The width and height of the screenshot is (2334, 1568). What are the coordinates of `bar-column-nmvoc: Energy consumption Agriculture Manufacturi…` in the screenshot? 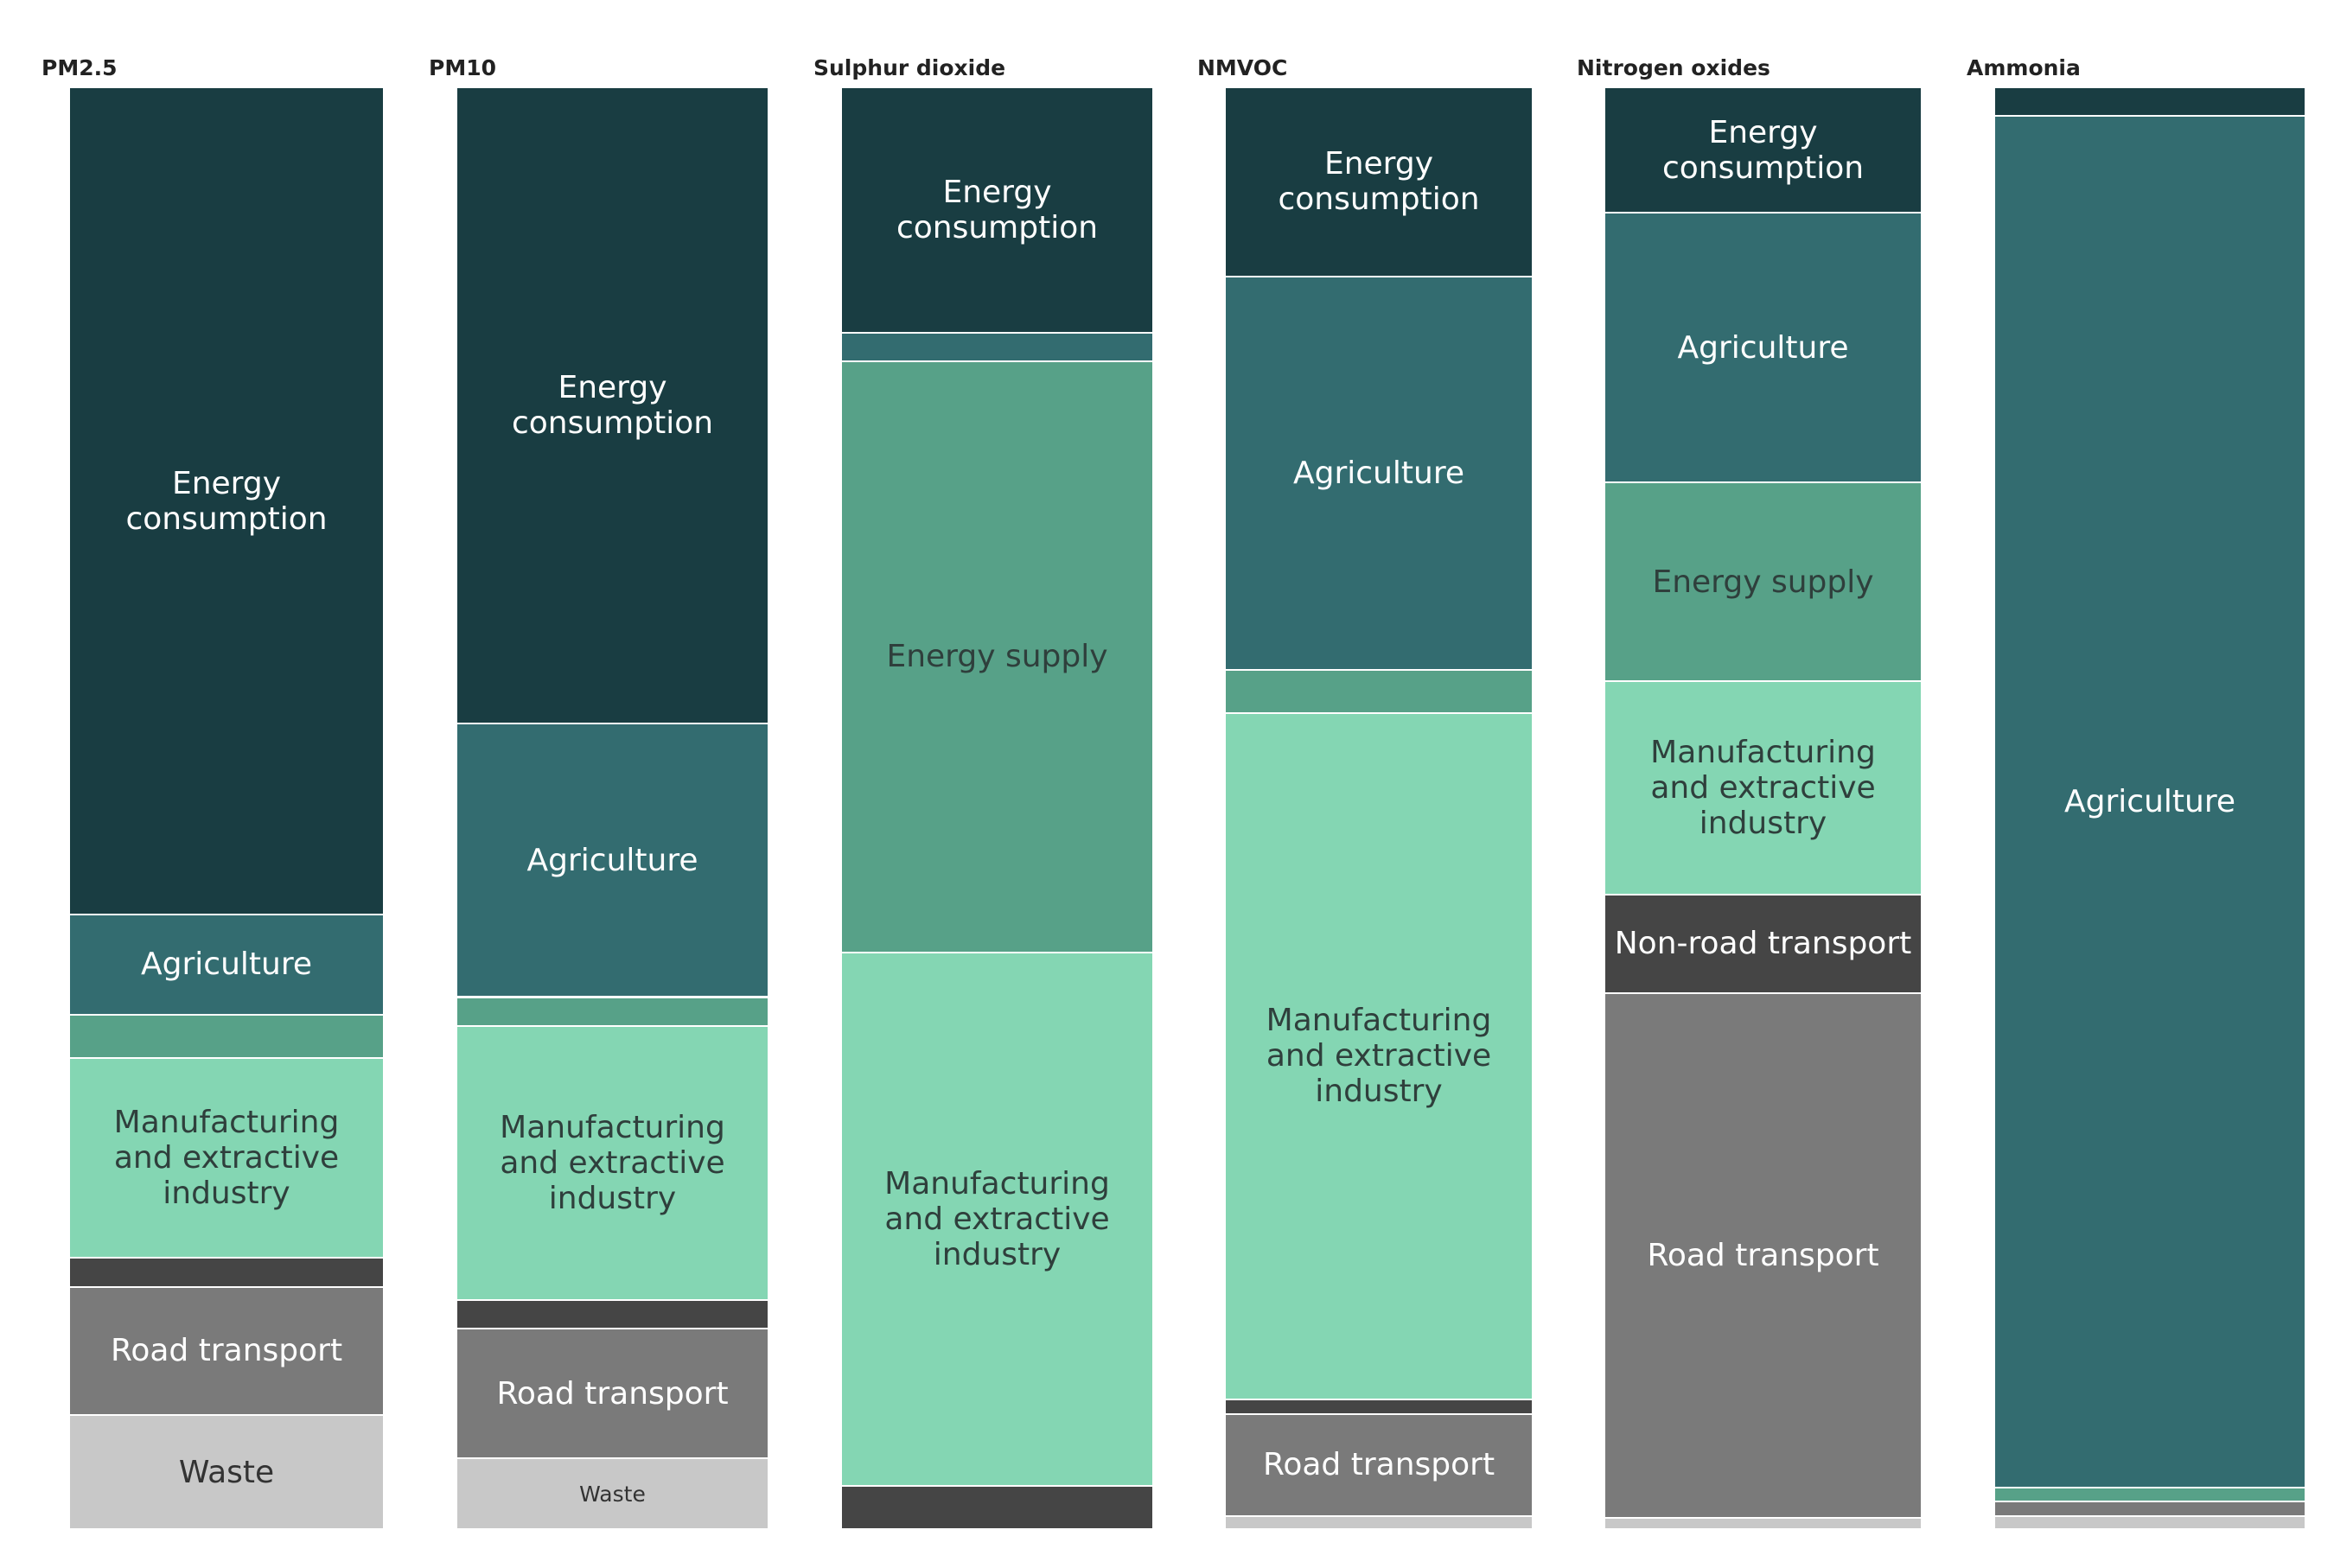 It's located at (1379, 809).